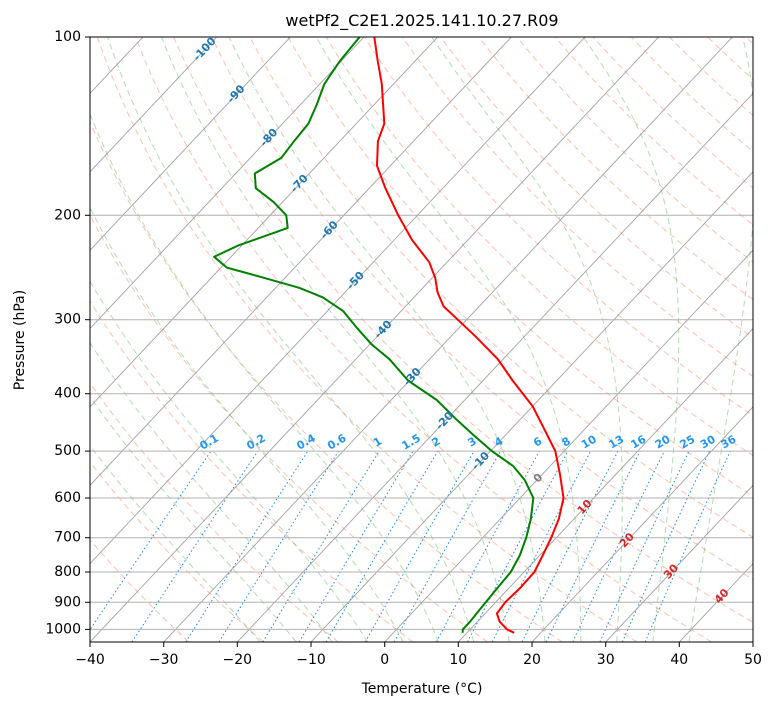  Describe the element at coordinates (377, 442) in the screenshot. I see `mixing-ratio-label: 1` at that location.